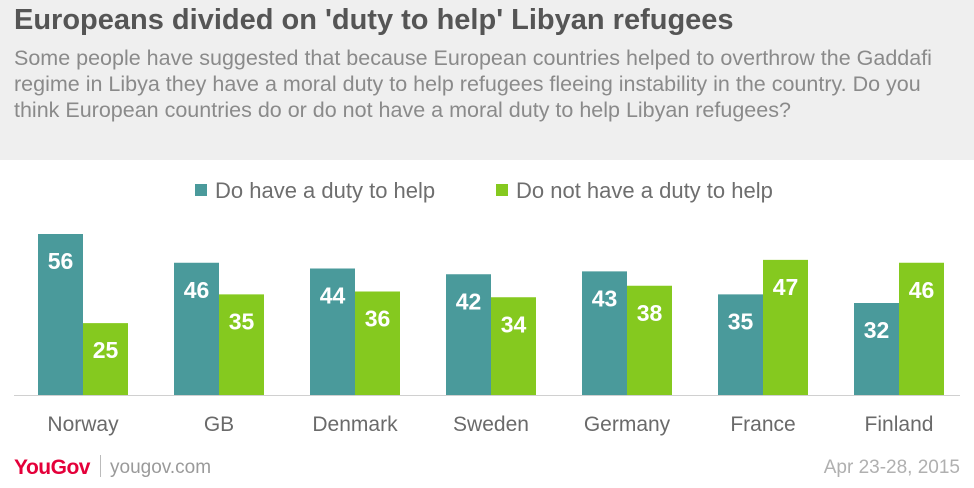  I want to click on bar-norway-no-duty, so click(105, 359).